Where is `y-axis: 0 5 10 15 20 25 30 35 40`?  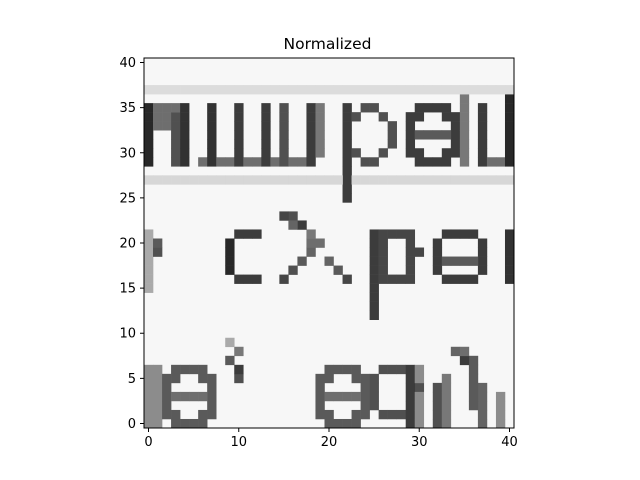 y-axis: 0 5 10 15 20 25 30 35 40 is located at coordinates (131, 244).